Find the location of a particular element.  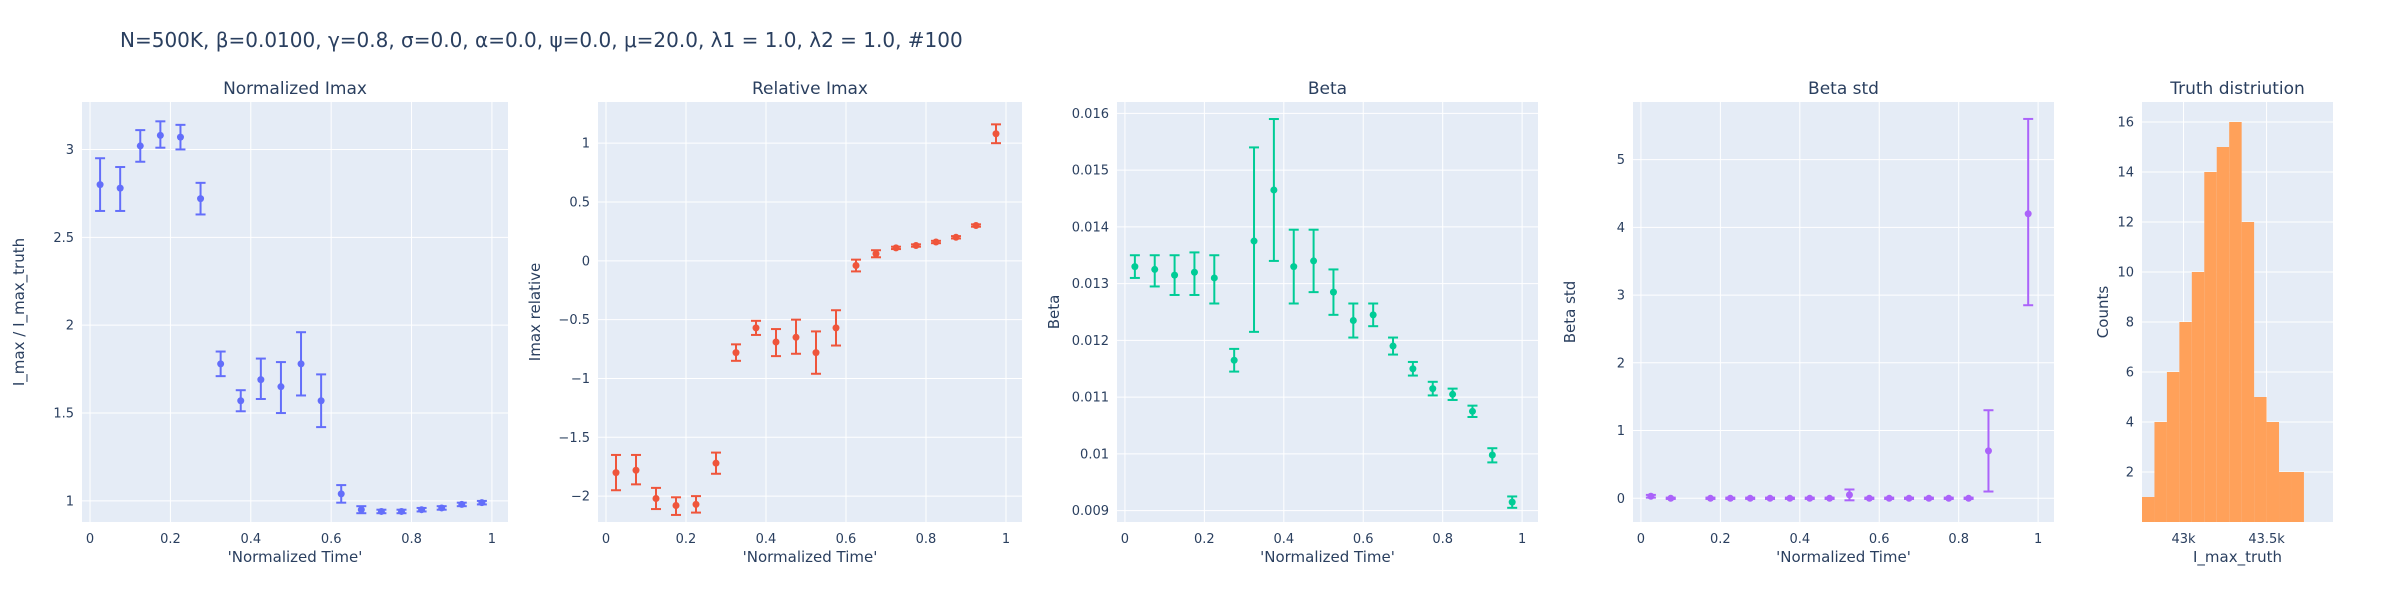

y-tick-label: 1.5 is located at coordinates (63, 414).